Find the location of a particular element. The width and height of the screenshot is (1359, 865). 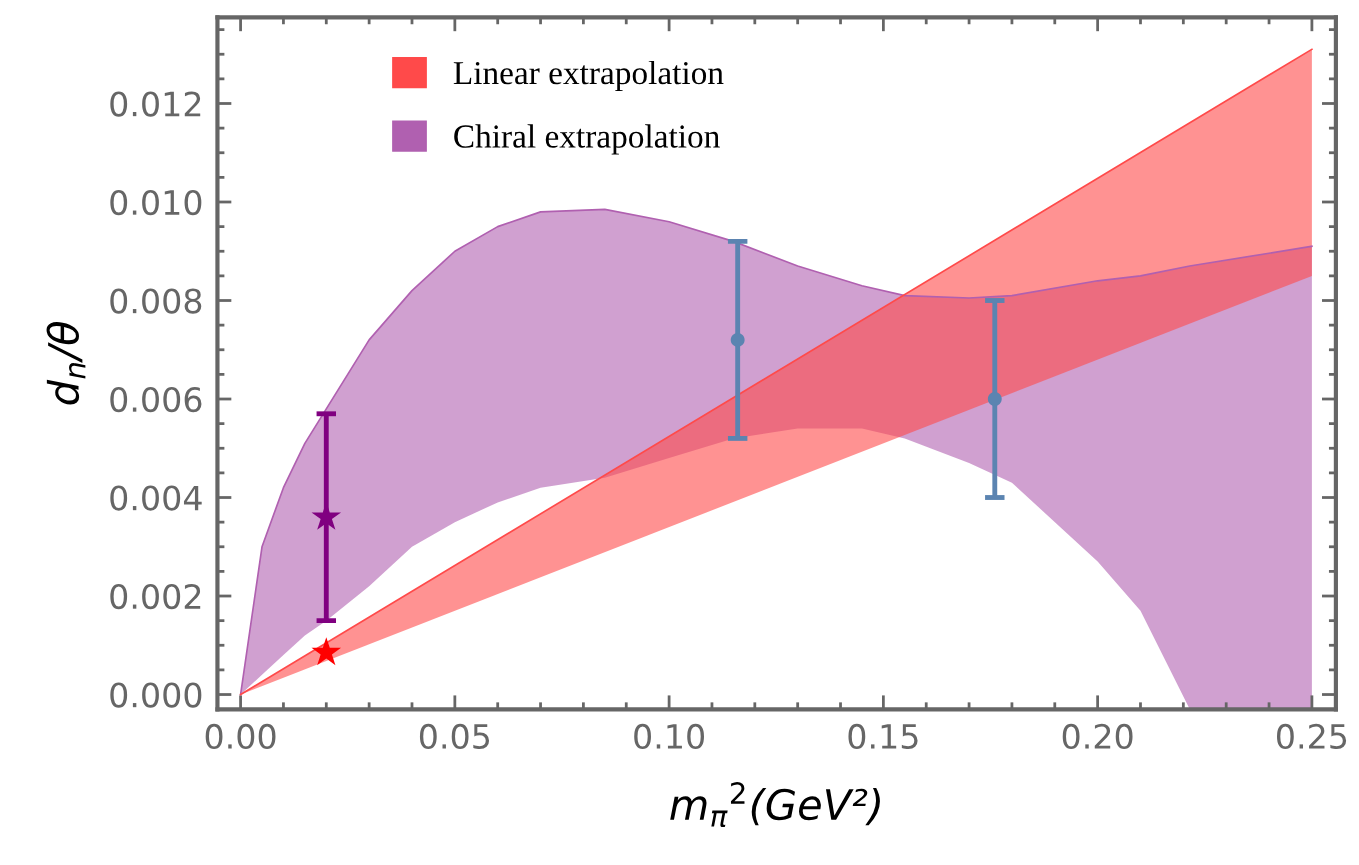

x-axis-title: m$_{π}$$^{2}$(GeV²) is located at coordinates (775, 805).